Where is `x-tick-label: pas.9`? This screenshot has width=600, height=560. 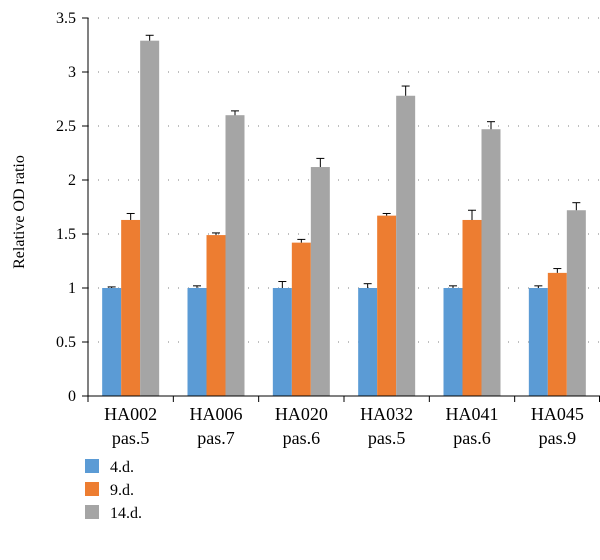 x-tick-label: pas.9 is located at coordinates (558, 438).